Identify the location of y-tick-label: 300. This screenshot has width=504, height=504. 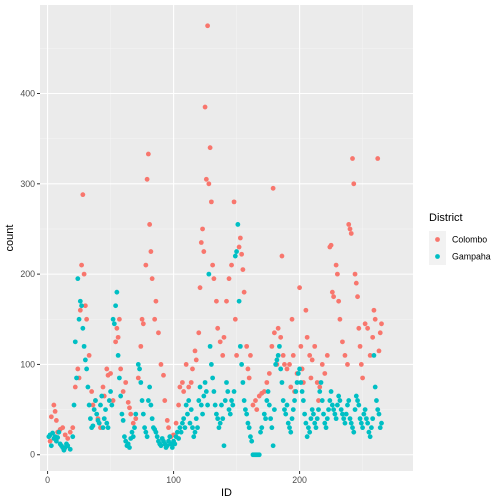
(27, 184).